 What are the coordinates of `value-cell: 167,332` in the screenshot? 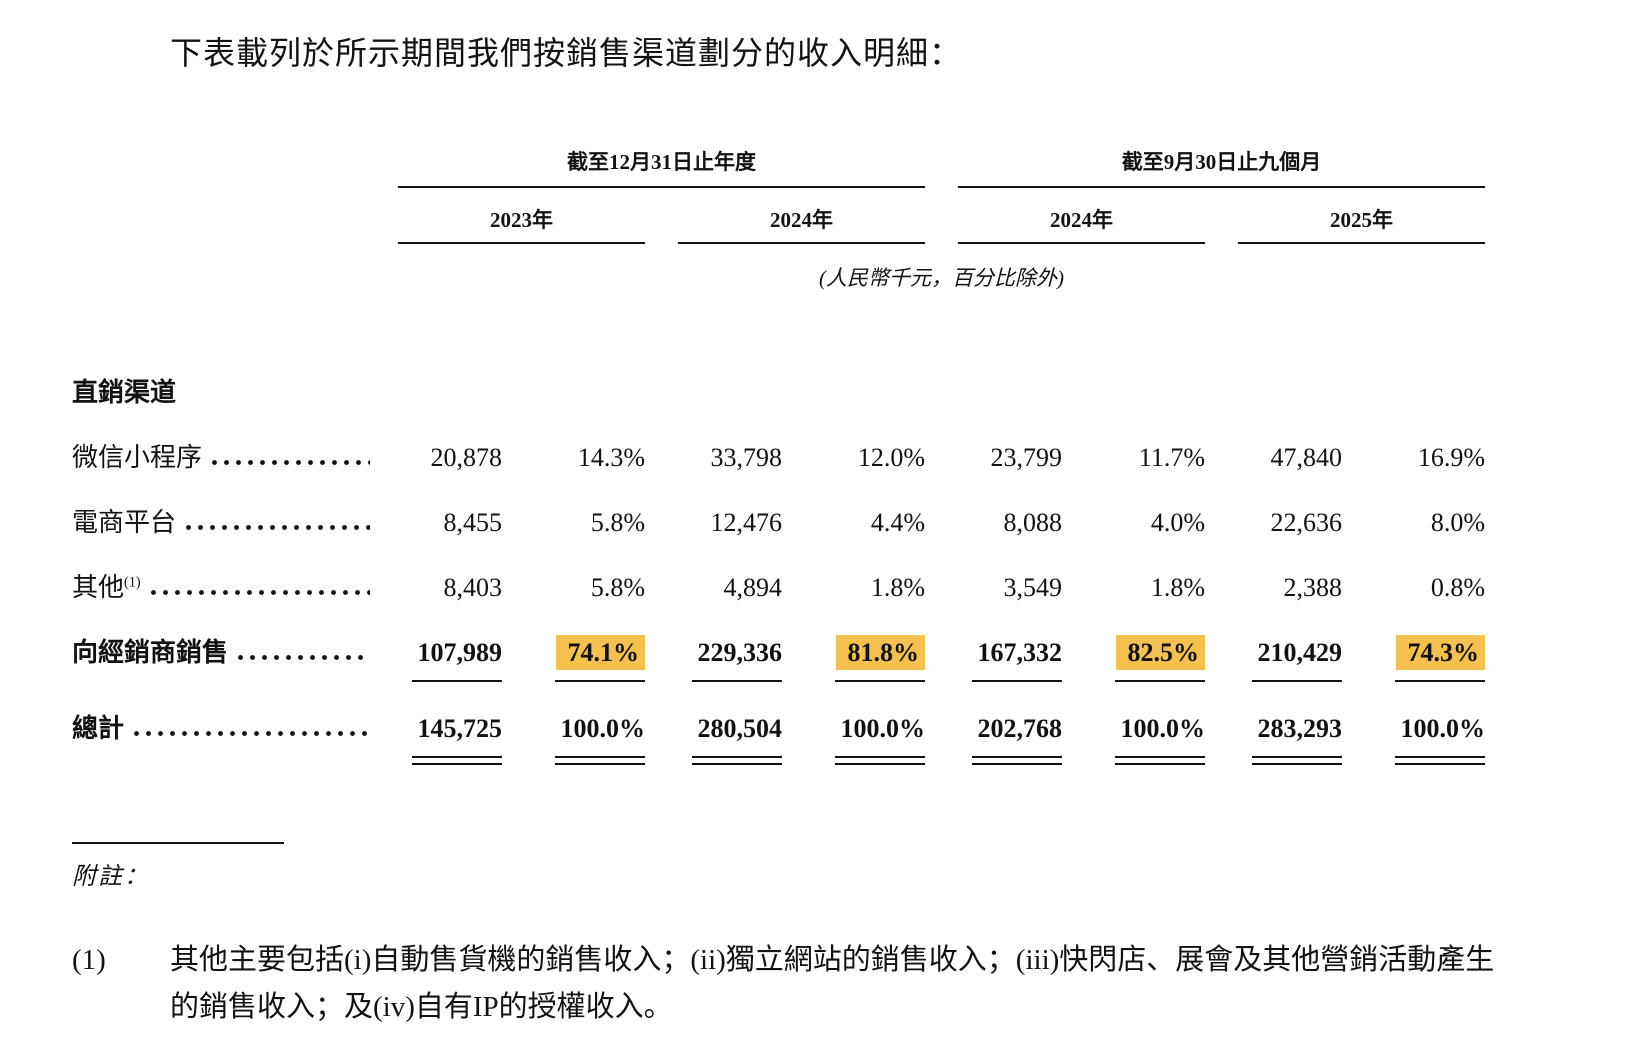 It's located at (1010, 660).